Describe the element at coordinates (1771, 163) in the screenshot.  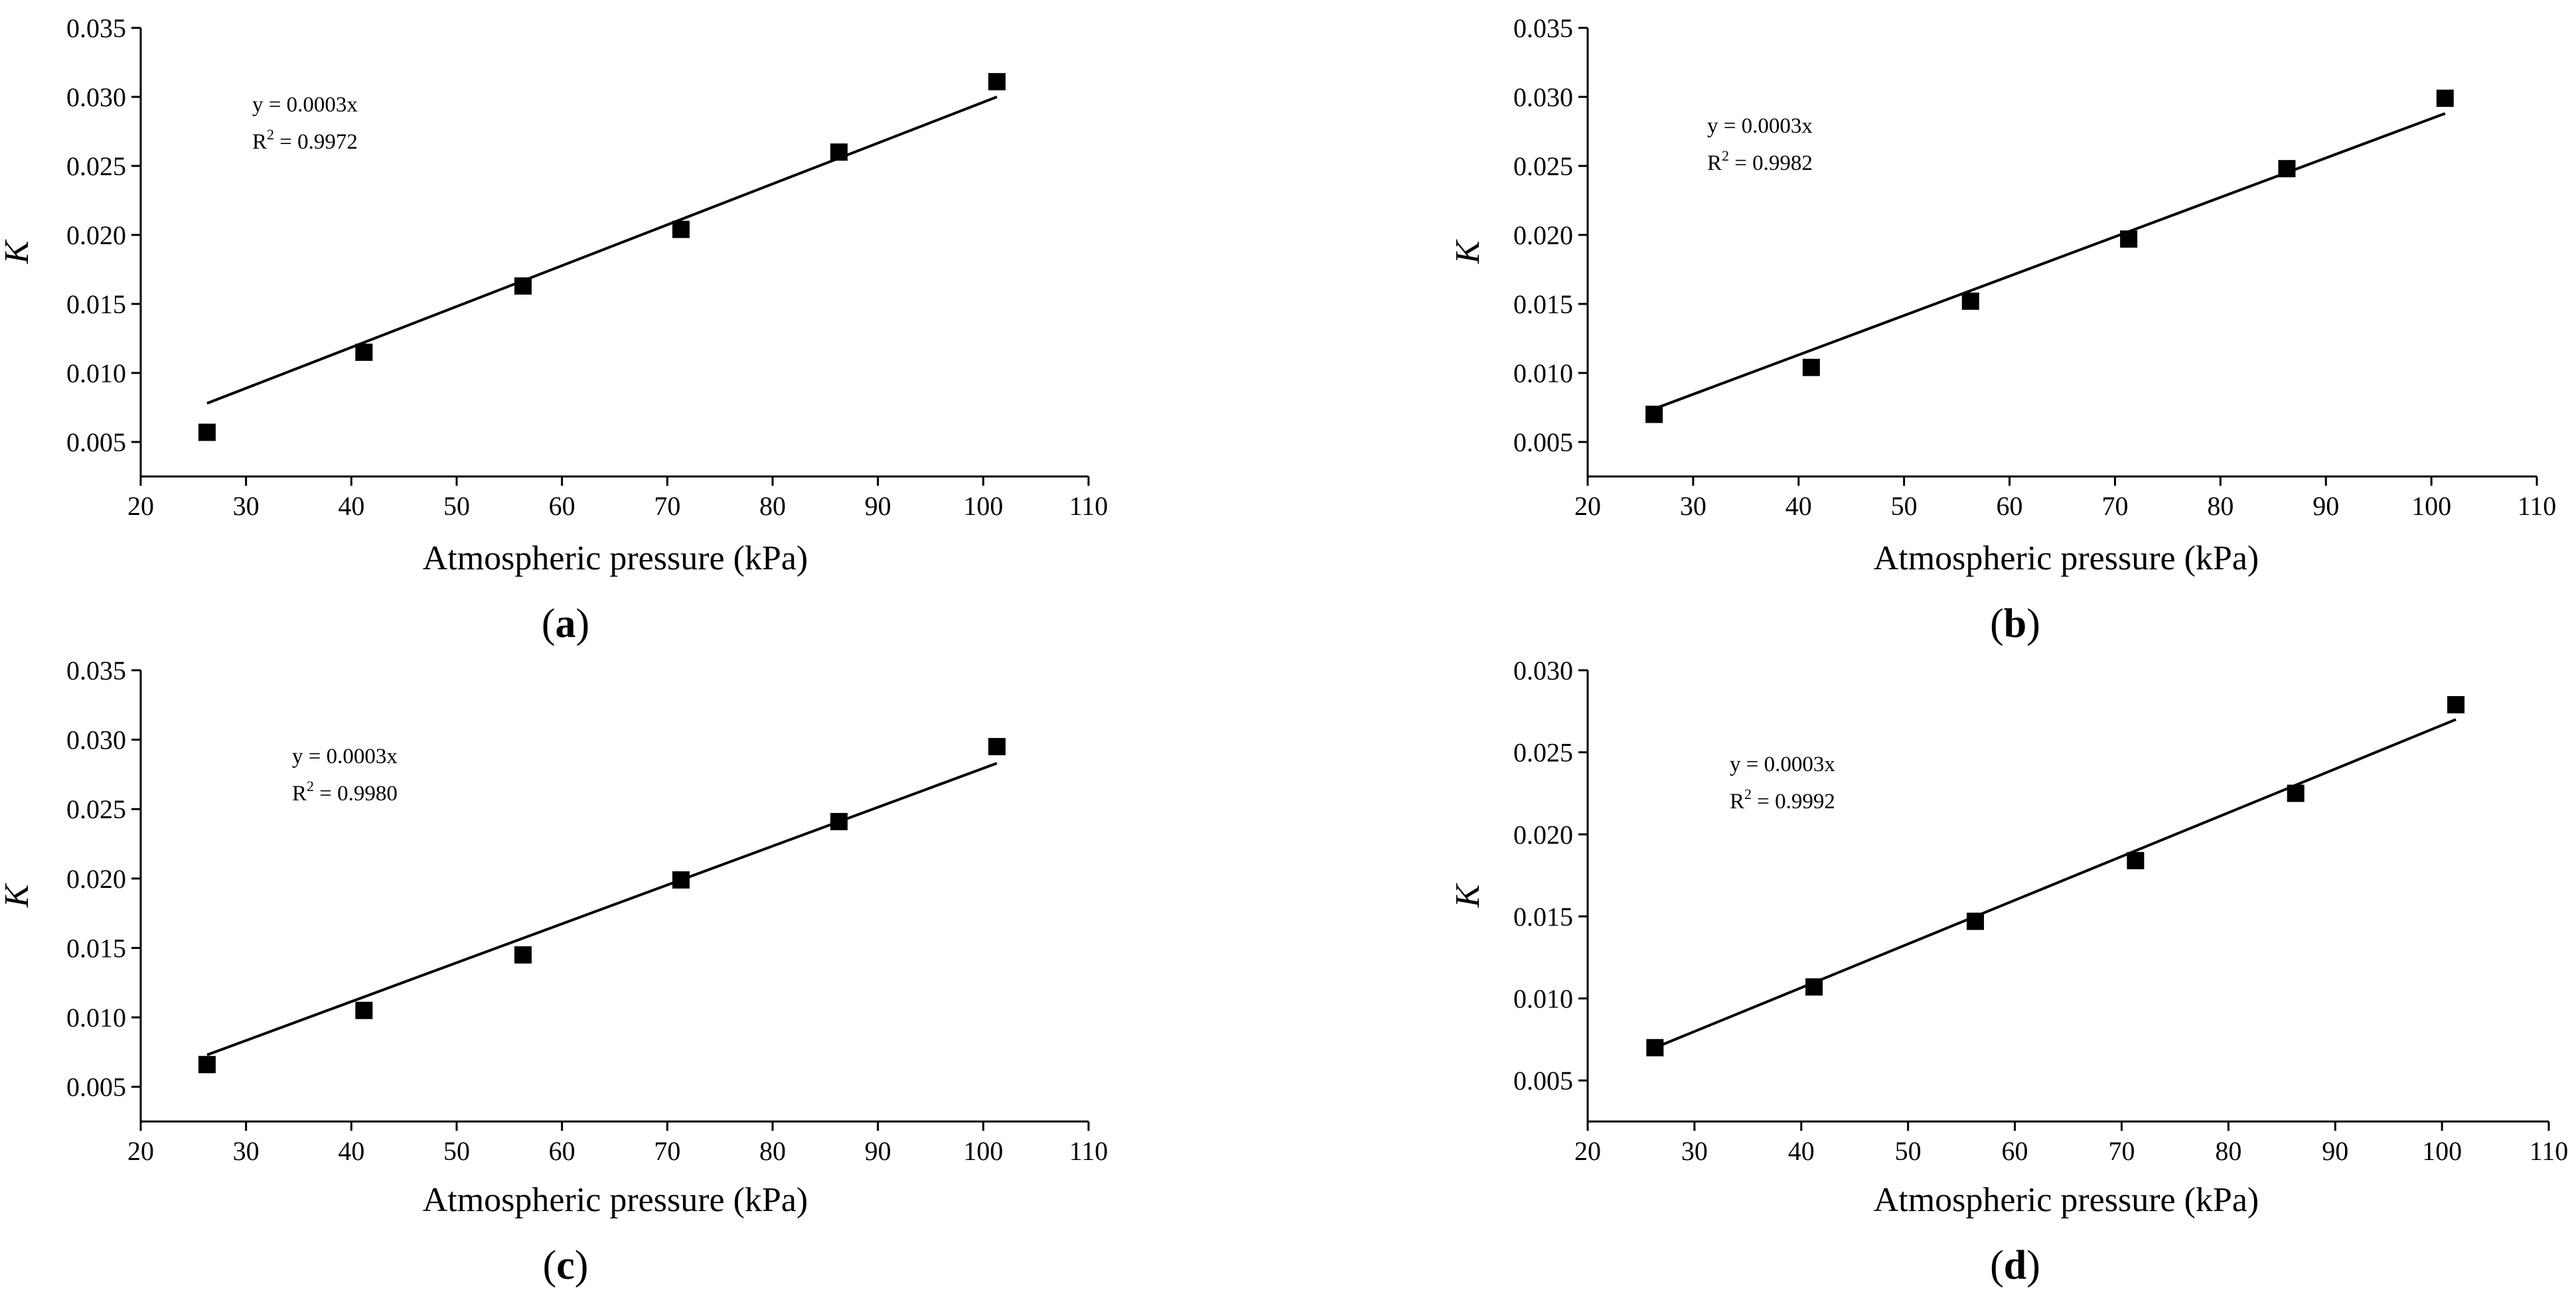
I see `r-squared-value: = 0.9982` at that location.